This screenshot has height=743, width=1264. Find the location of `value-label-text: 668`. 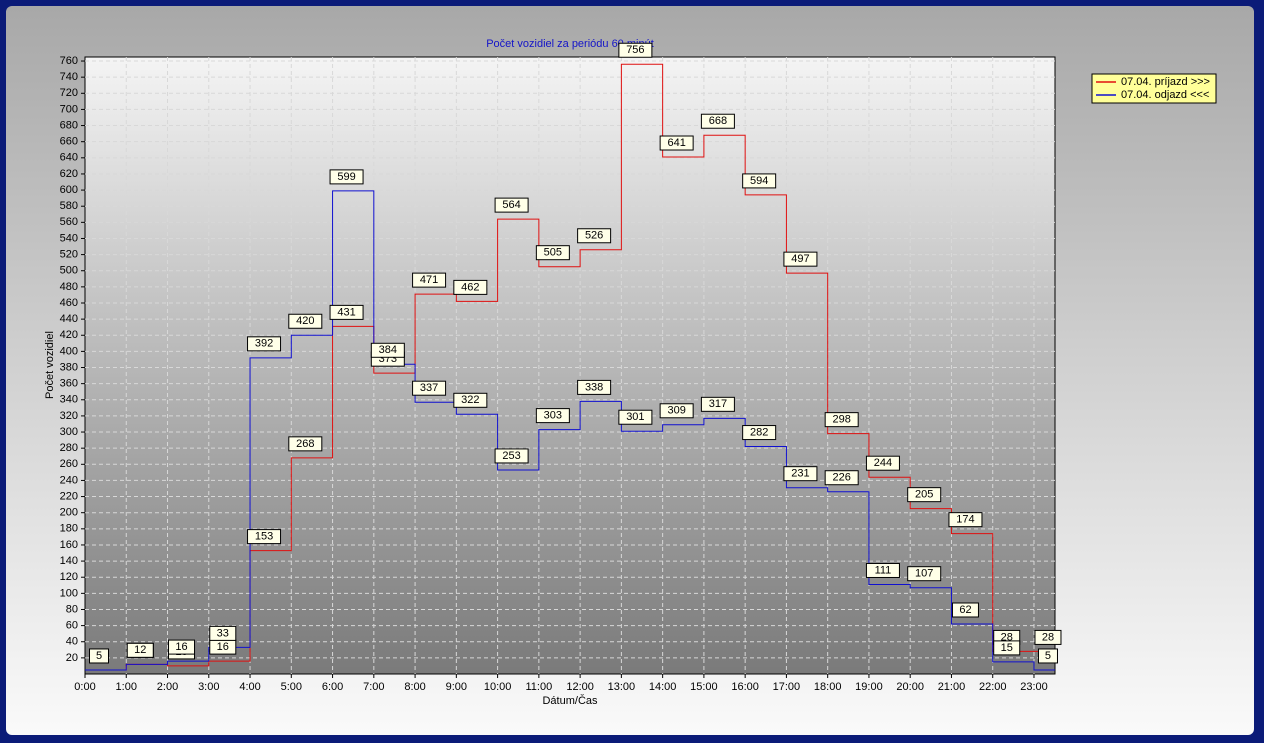

value-label-text: 668 is located at coordinates (718, 121).